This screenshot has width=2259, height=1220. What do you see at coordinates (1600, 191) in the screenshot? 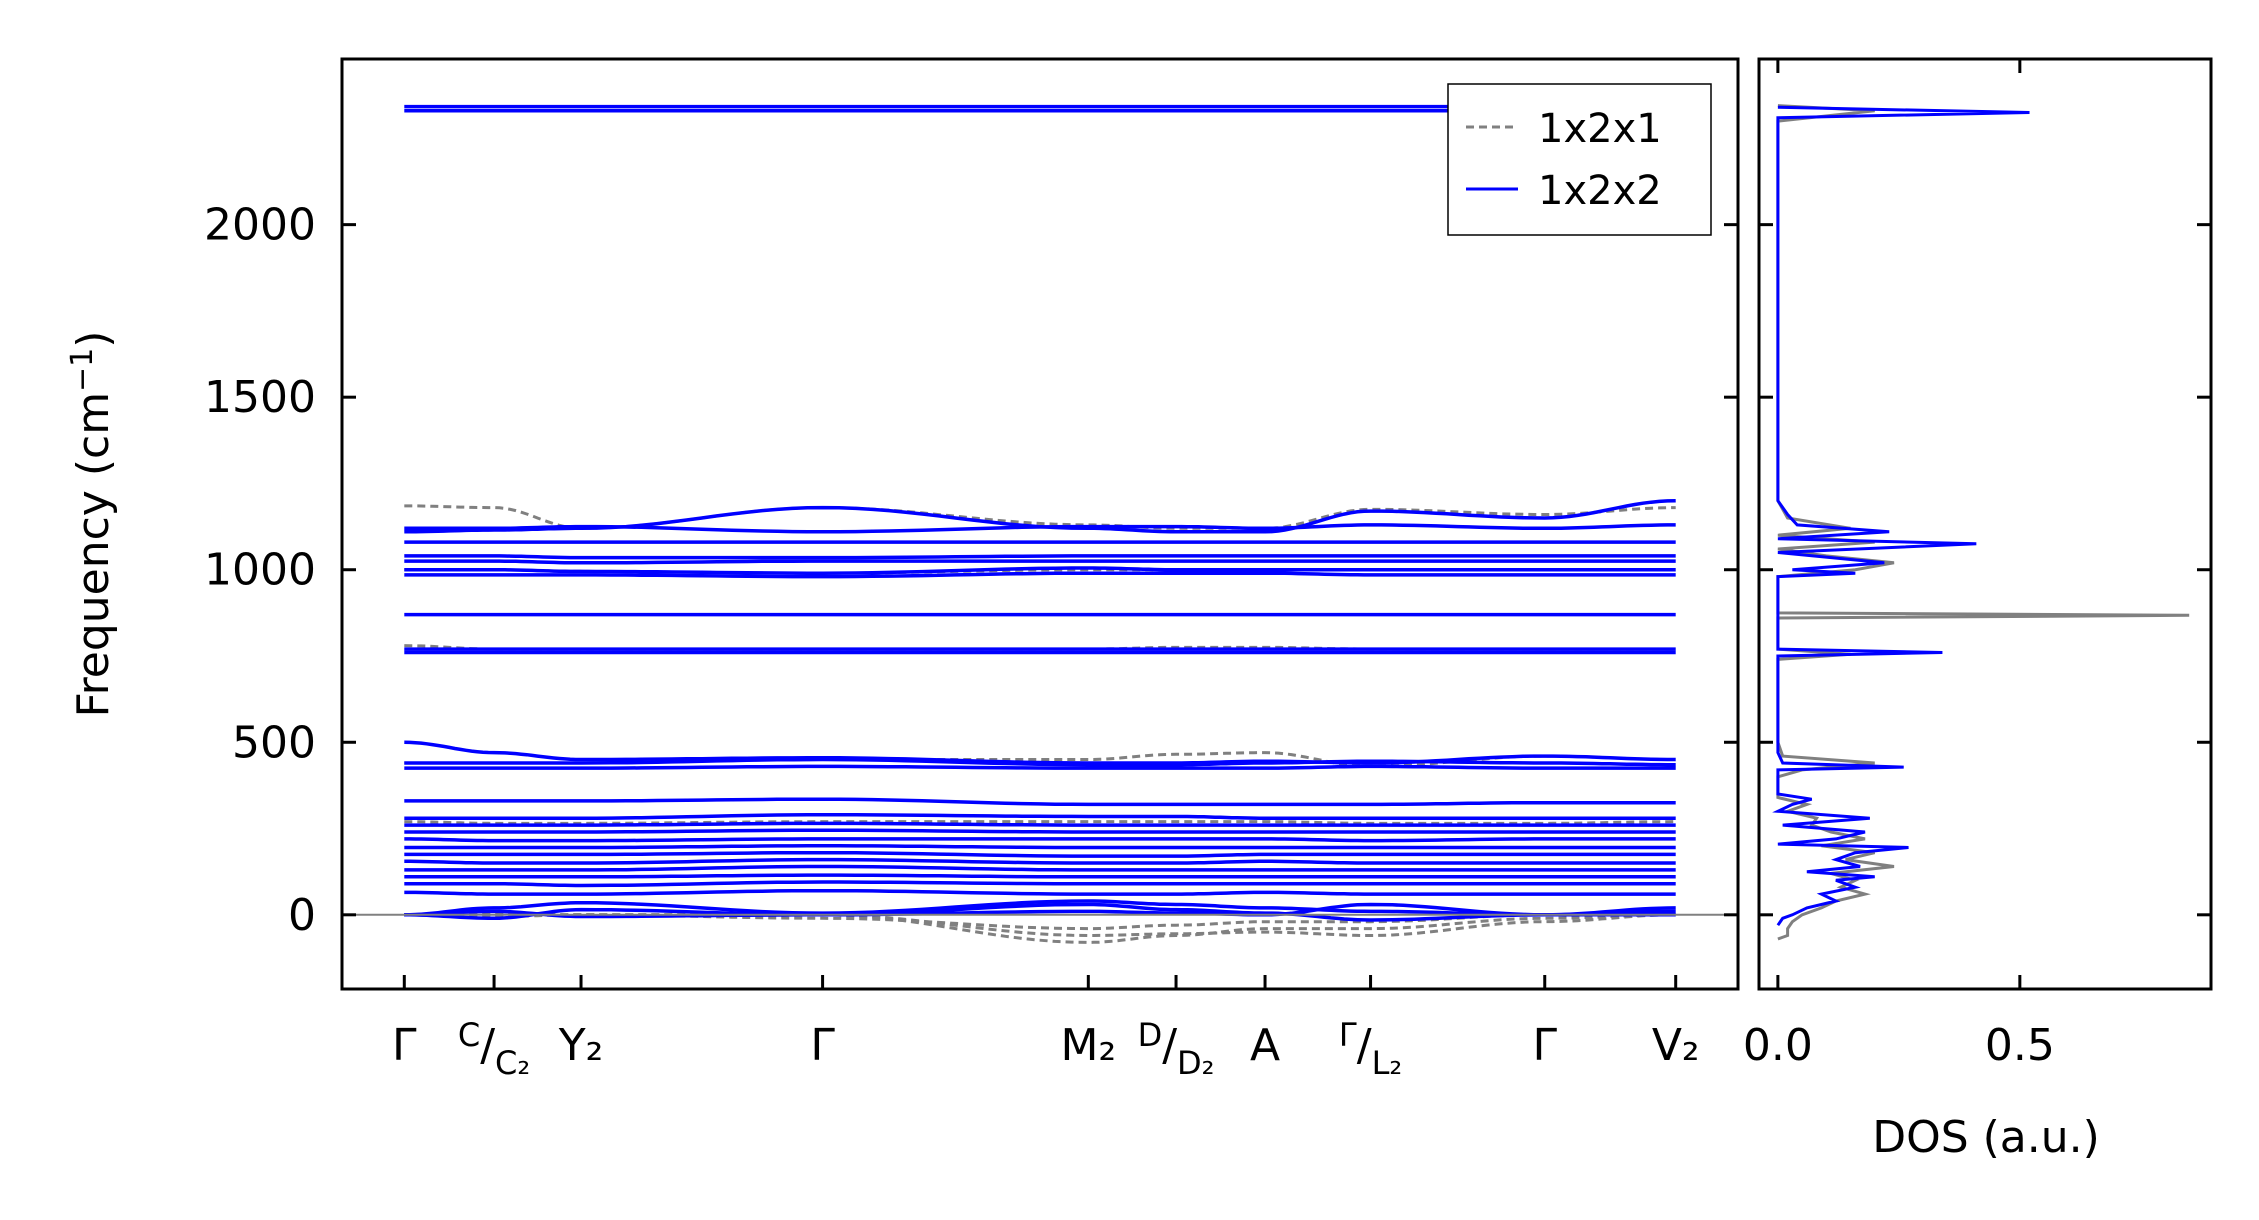
I see `legend-label-1x2x2: 1x2x2` at bounding box center [1600, 191].